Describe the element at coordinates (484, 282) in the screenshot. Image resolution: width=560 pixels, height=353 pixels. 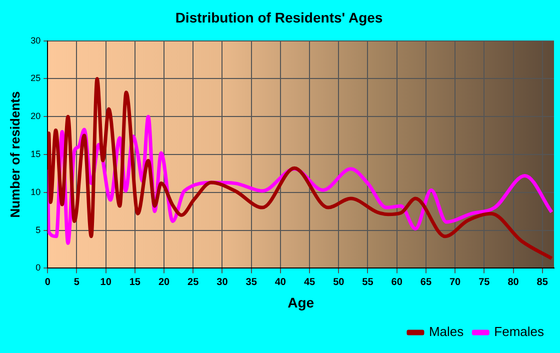
I see `x-tick-label: 75` at that location.